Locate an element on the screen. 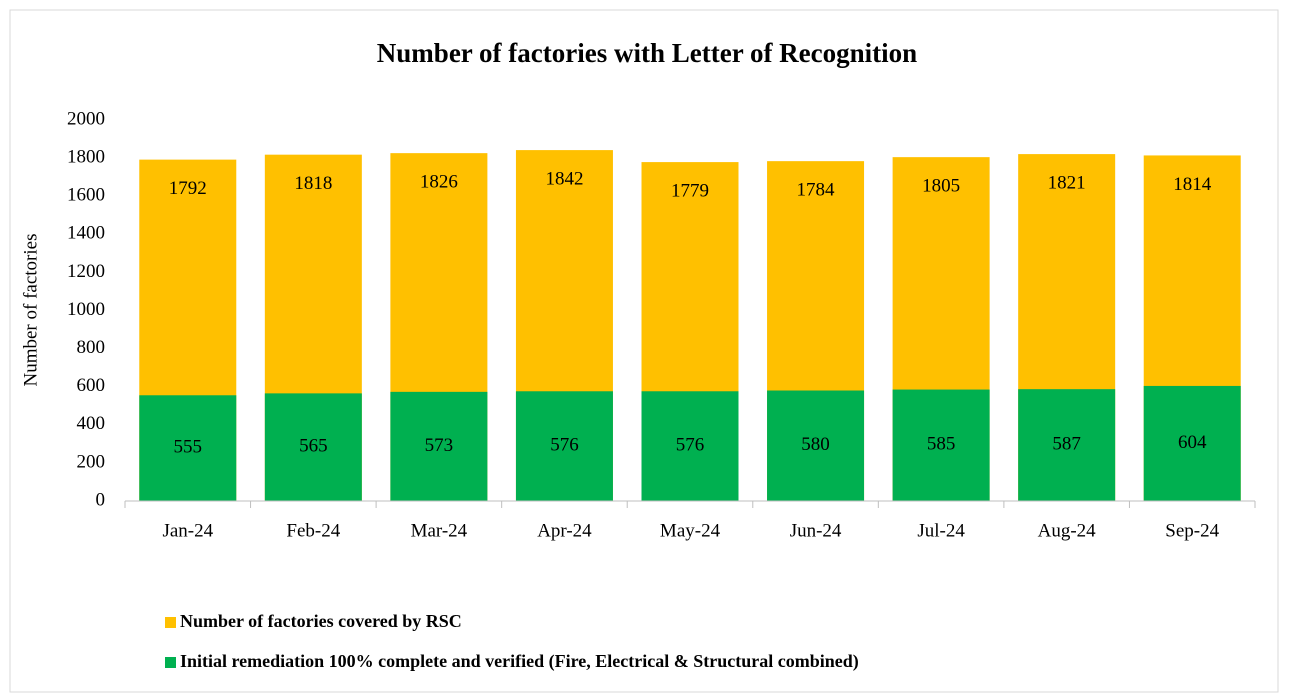  y-axis-label: Number of factories is located at coordinates (30, 310).